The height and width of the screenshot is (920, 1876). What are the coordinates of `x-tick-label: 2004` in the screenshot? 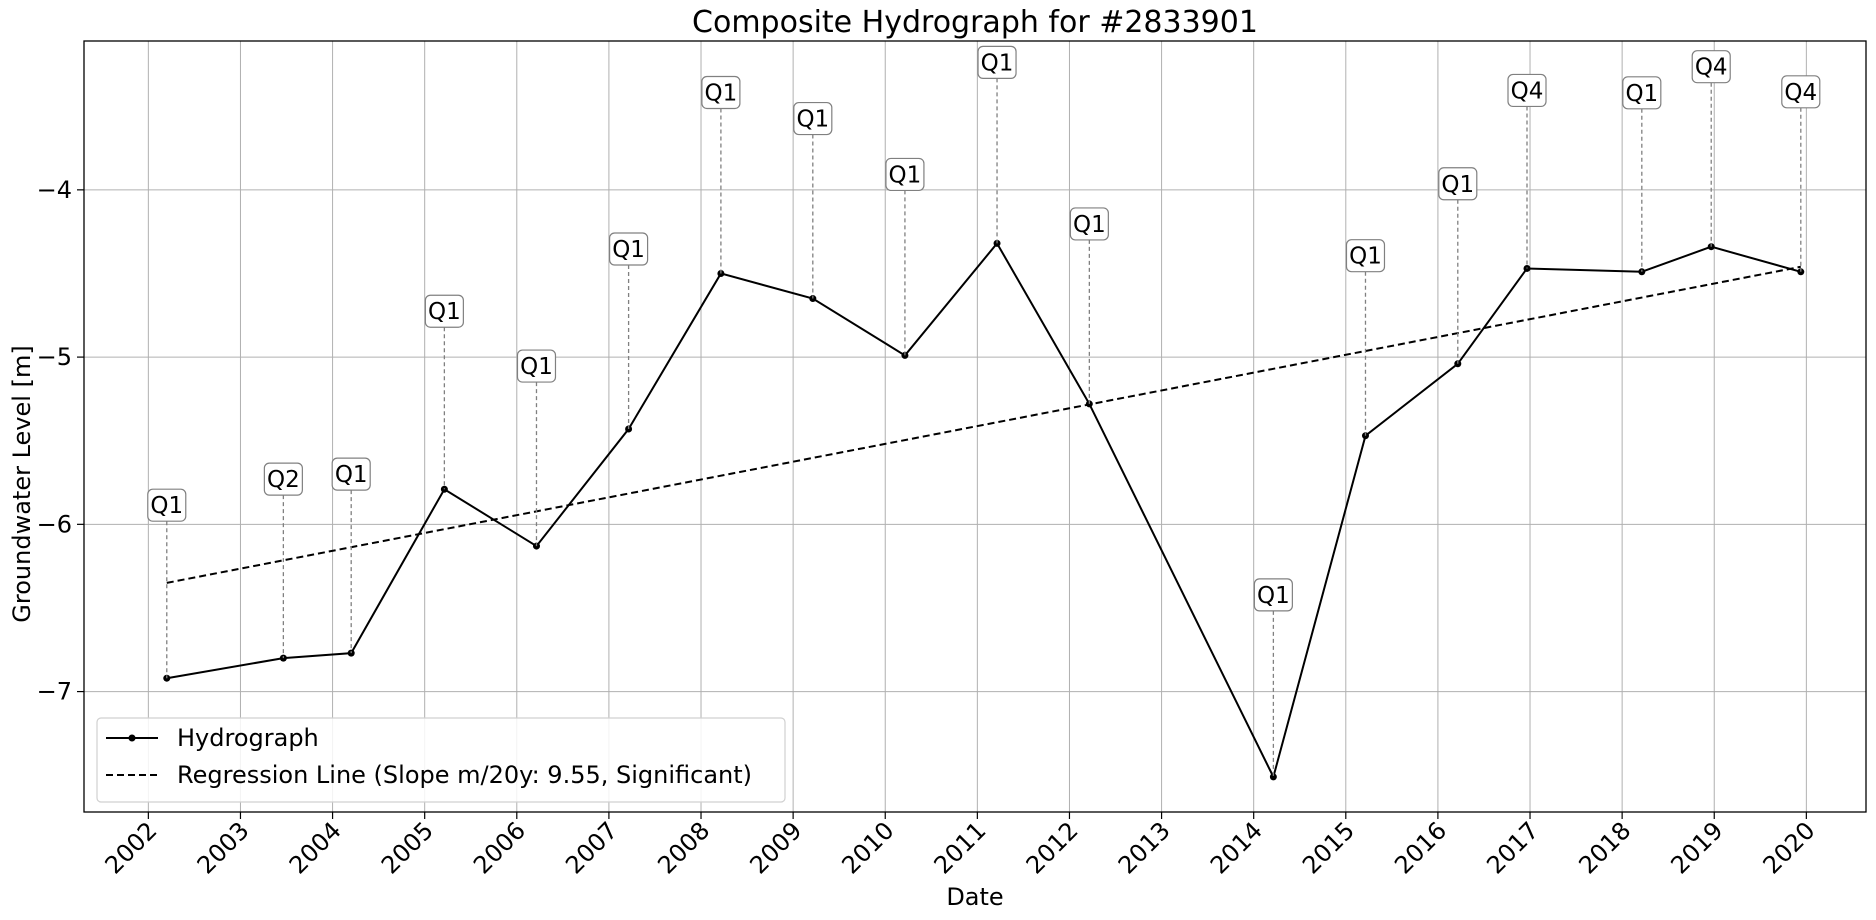 It's located at (315, 847).